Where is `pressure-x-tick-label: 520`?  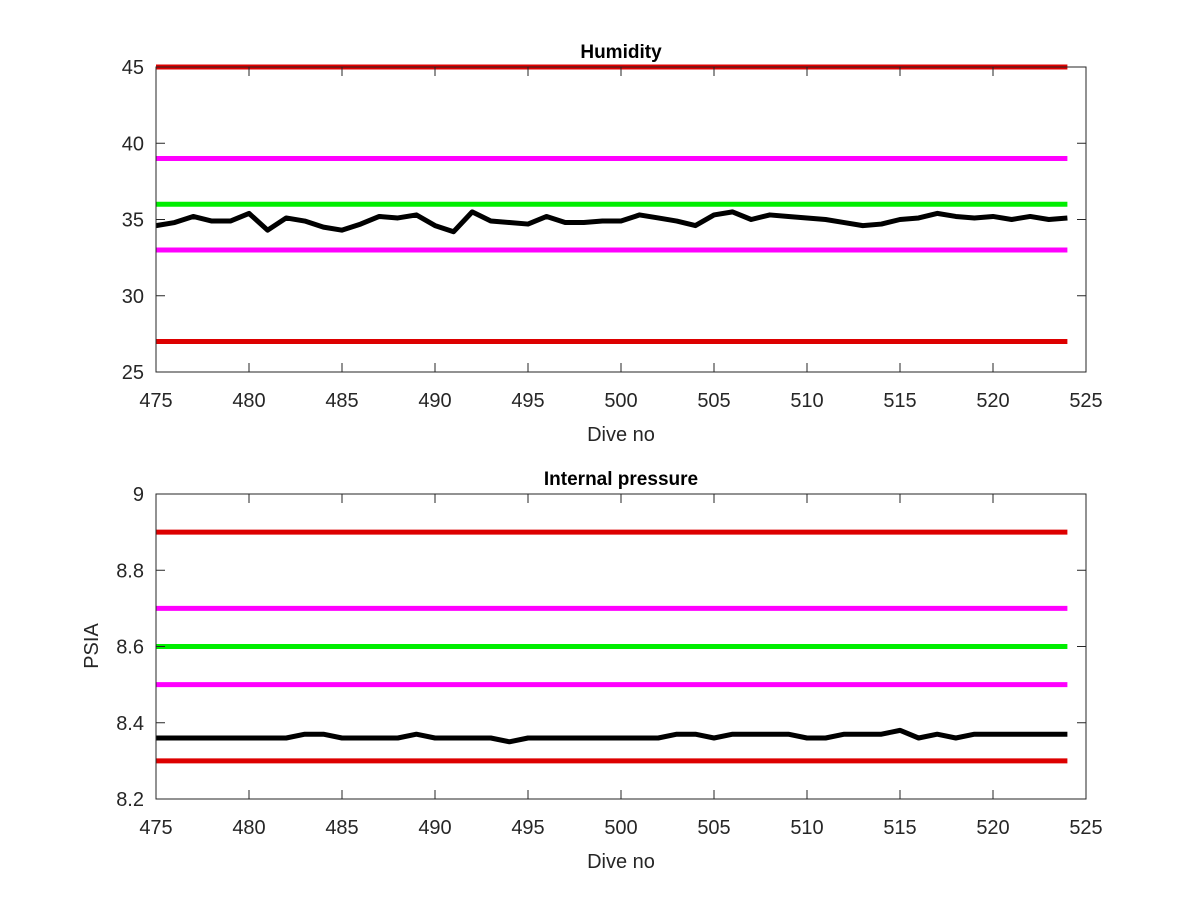
pressure-x-tick-label: 520 is located at coordinates (992, 828).